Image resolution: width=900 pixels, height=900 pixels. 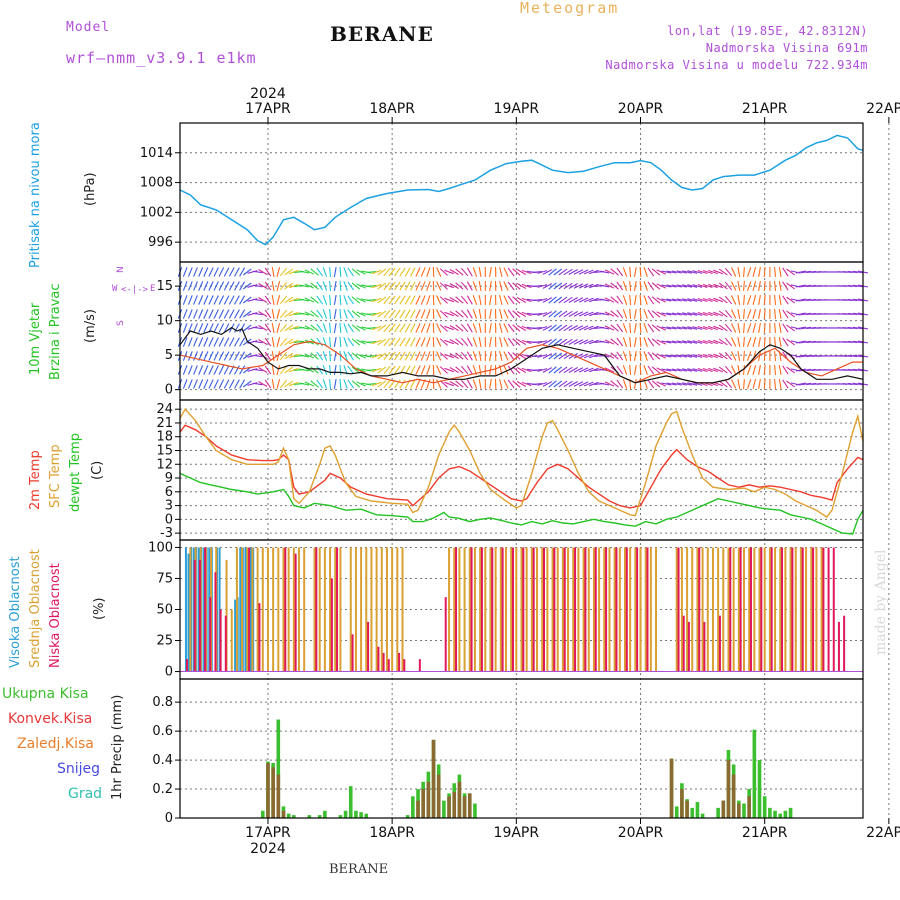 What do you see at coordinates (156, 153) in the screenshot?
I see `pressure-ytick-label: 1014` at bounding box center [156, 153].